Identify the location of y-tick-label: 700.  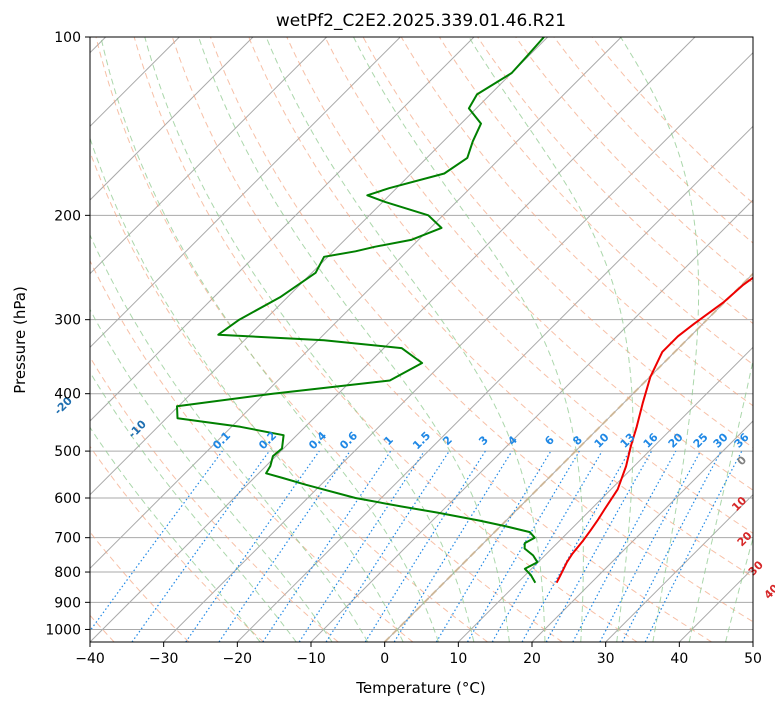
(67, 539).